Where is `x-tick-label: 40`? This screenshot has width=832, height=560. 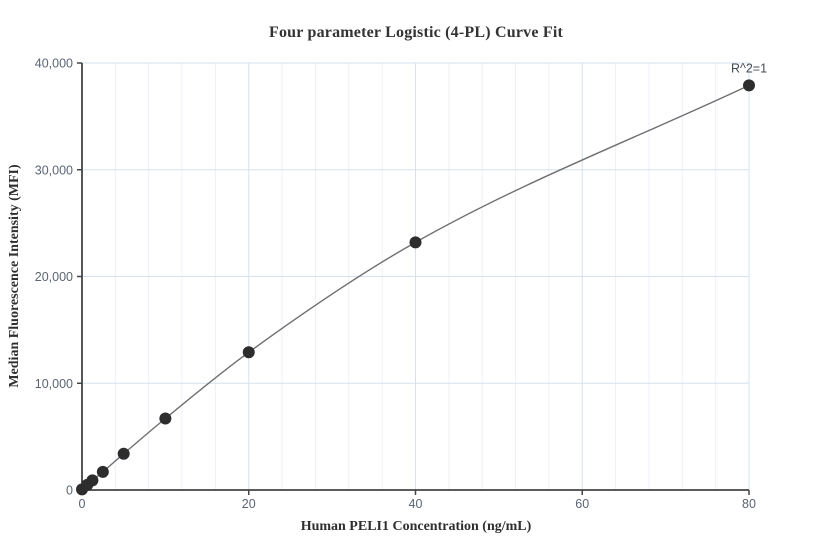 x-tick-label: 40 is located at coordinates (416, 504).